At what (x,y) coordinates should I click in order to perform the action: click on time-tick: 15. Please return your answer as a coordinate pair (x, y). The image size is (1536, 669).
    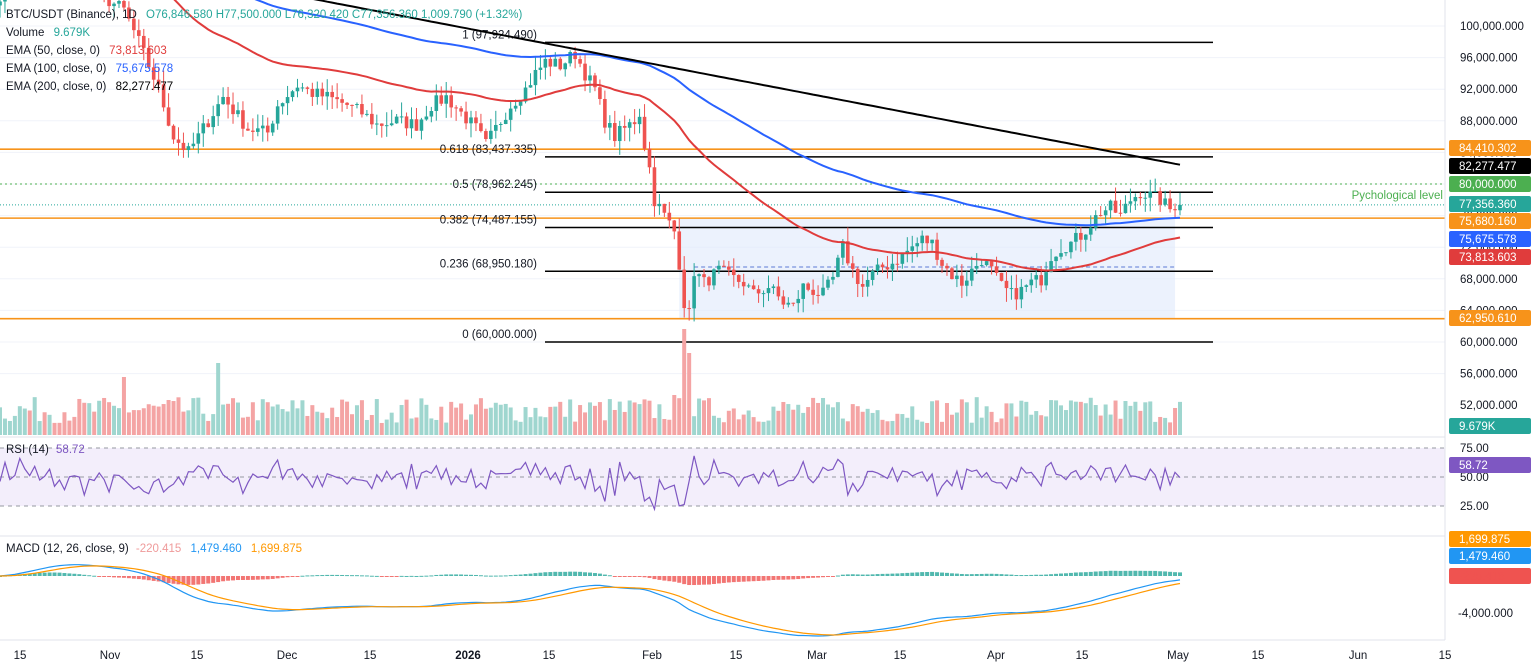
    Looking at the image, I should click on (1258, 656).